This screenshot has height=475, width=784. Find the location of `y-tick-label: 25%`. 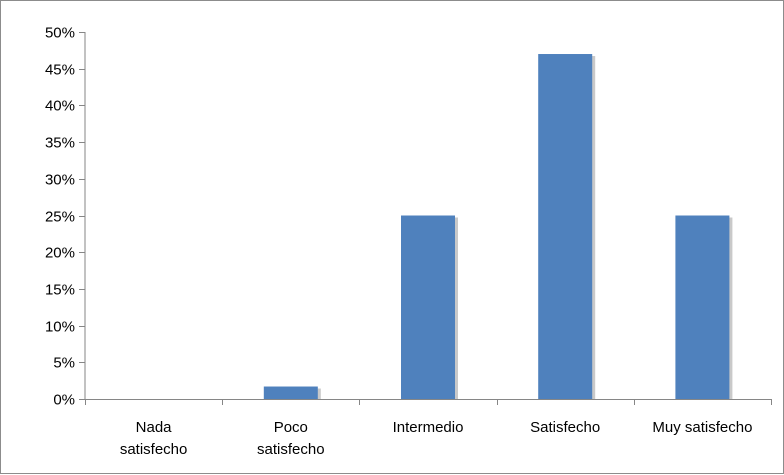

y-tick-label: 25% is located at coordinates (60, 217).